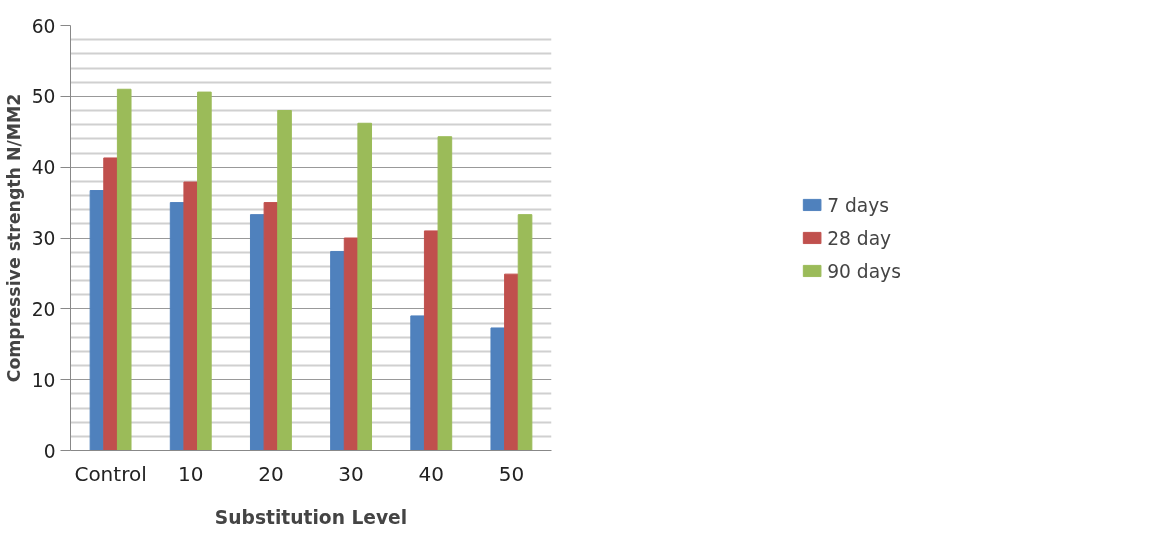 The width and height of the screenshot is (1156, 538). What do you see at coordinates (110, 473) in the screenshot?
I see `x-tick-label: Control` at bounding box center [110, 473].